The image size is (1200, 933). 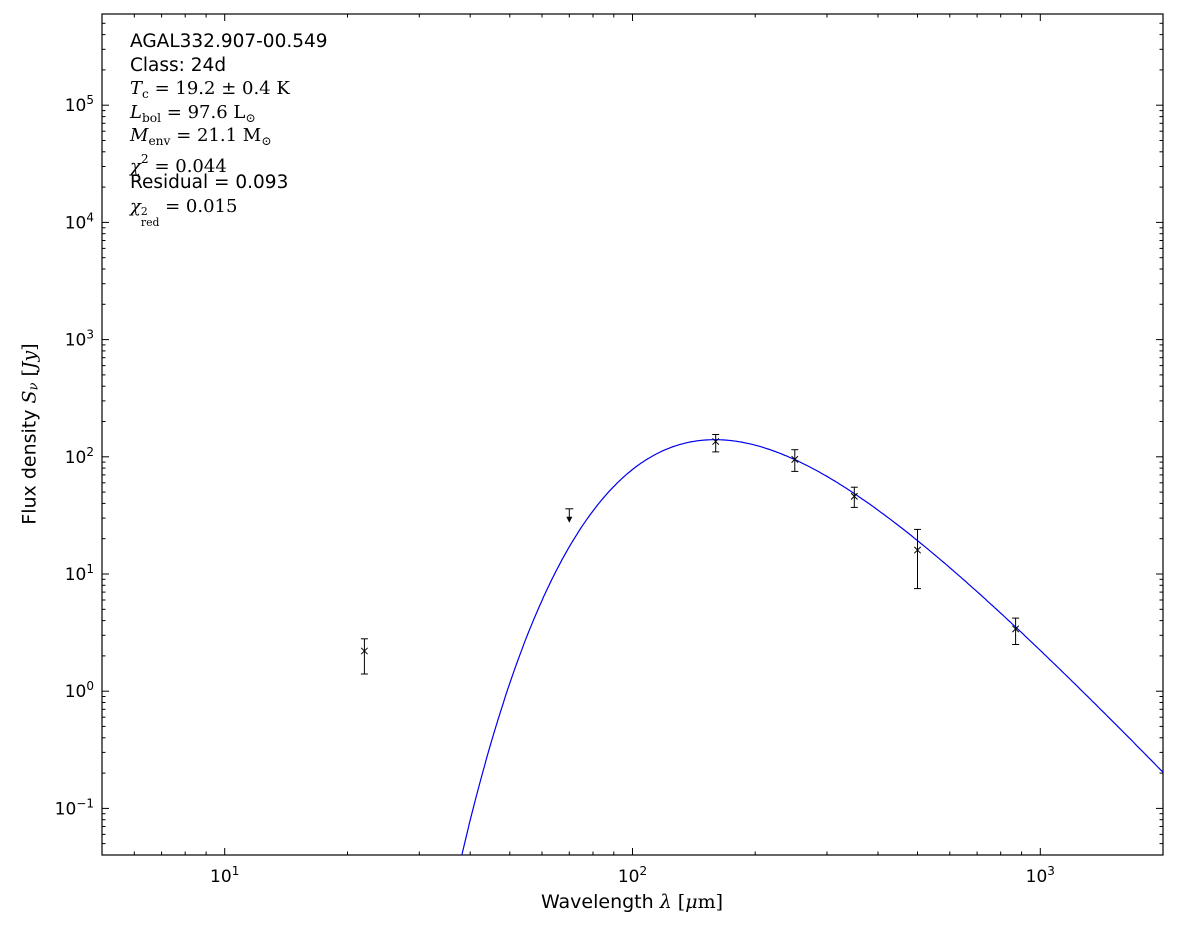 I want to click on annotation-line-1: AGAL332.907-00.549, so click(x=229, y=41).